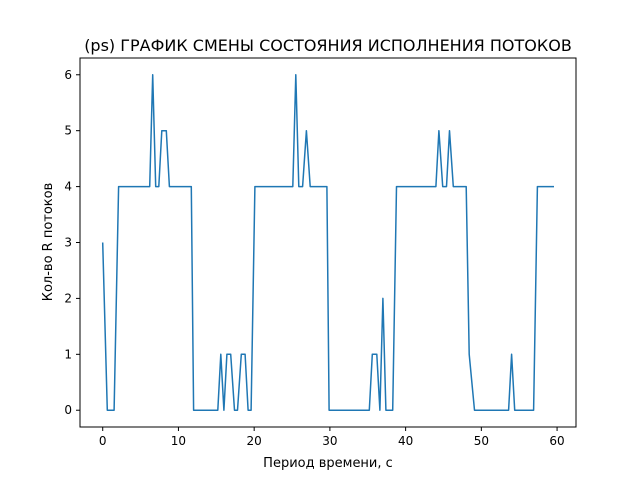 This screenshot has width=640, height=480. Describe the element at coordinates (68, 75) in the screenshot. I see `y-tick-label: 6` at that location.